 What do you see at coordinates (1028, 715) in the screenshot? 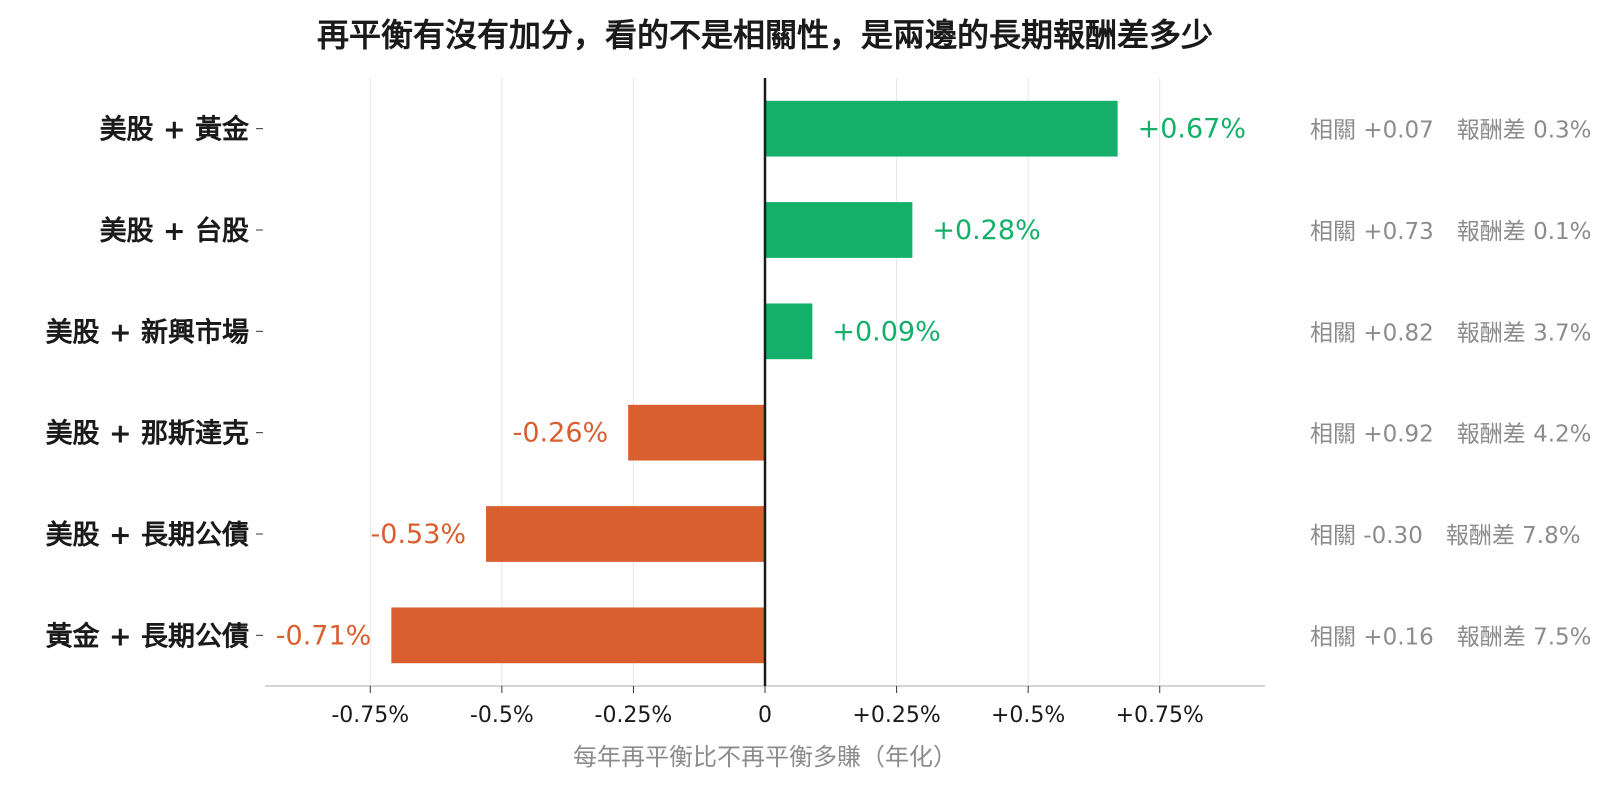
I see `x-tick-label: +0.5%` at bounding box center [1028, 715].